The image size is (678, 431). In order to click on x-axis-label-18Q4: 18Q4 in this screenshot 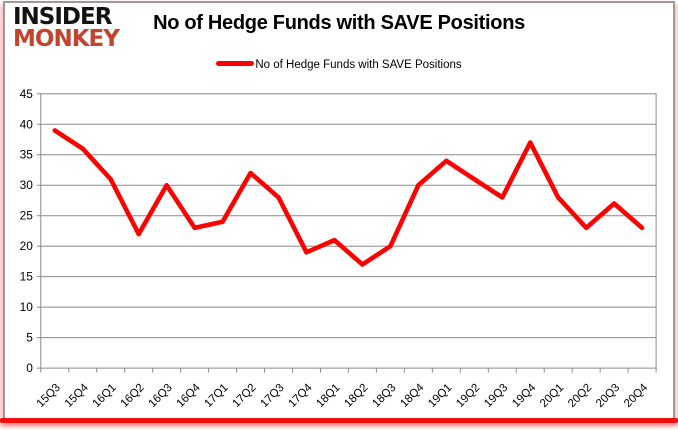, I will do `click(412, 395)`.